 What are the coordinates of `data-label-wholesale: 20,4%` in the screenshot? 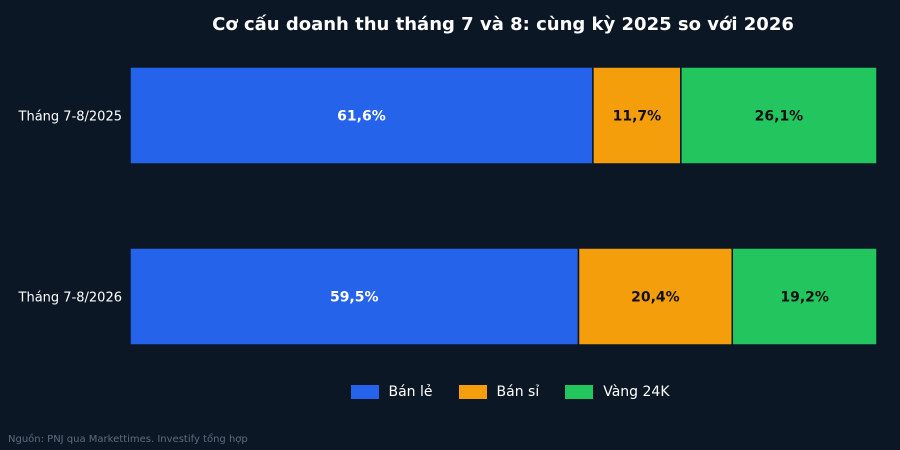 It's located at (655, 298).